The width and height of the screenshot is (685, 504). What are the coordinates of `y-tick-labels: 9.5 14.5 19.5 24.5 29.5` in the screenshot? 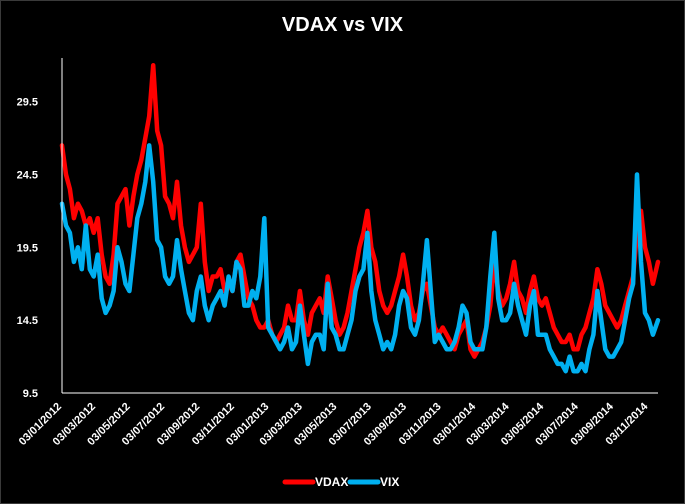 It's located at (27, 248).